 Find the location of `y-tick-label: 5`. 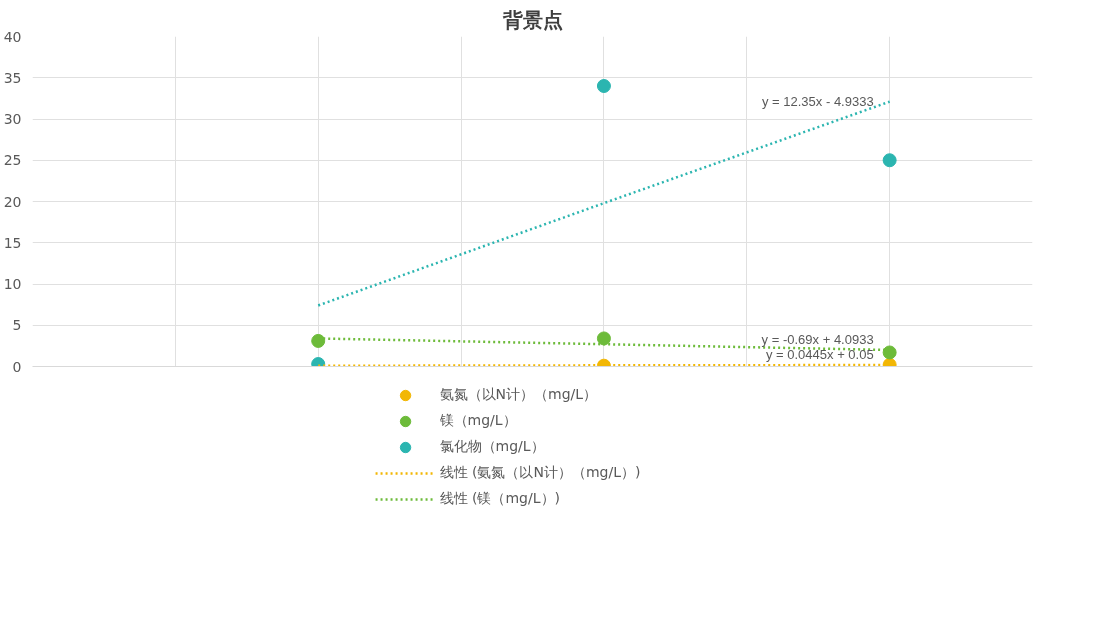

y-tick-label: 5 is located at coordinates (17, 325).